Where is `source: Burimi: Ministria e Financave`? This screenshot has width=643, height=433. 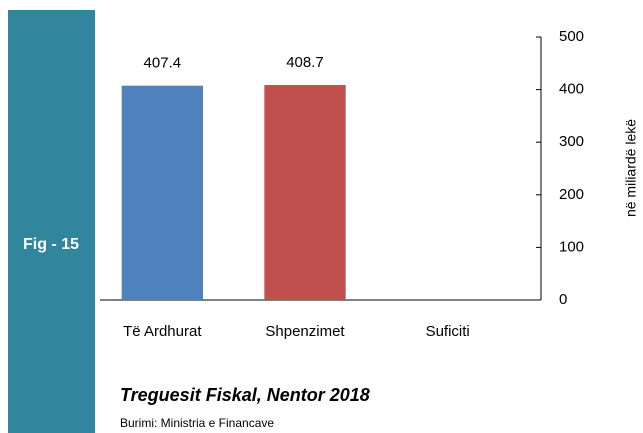 source: Burimi: Ministria e Financave is located at coordinates (197, 423).